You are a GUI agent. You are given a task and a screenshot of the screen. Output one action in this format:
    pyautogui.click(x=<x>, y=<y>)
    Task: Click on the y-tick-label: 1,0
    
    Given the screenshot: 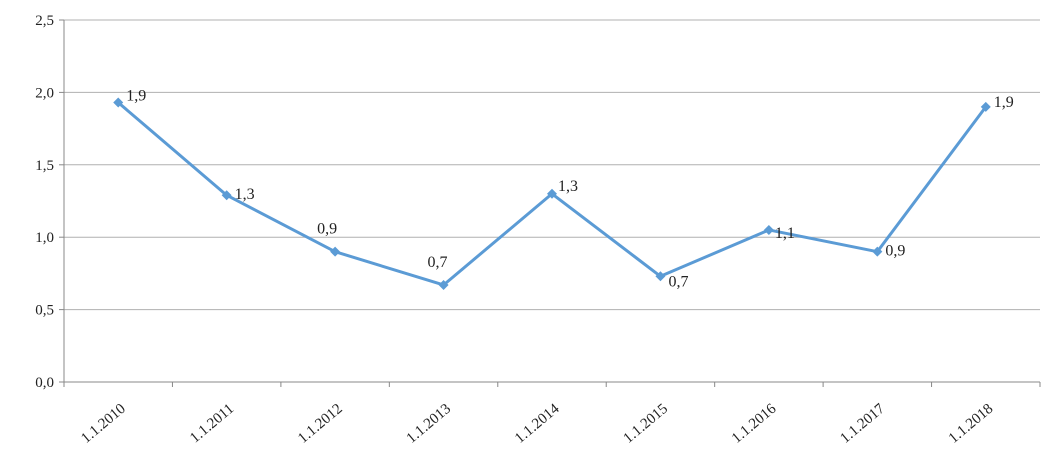 What is the action you would take?
    pyautogui.click(x=44, y=238)
    